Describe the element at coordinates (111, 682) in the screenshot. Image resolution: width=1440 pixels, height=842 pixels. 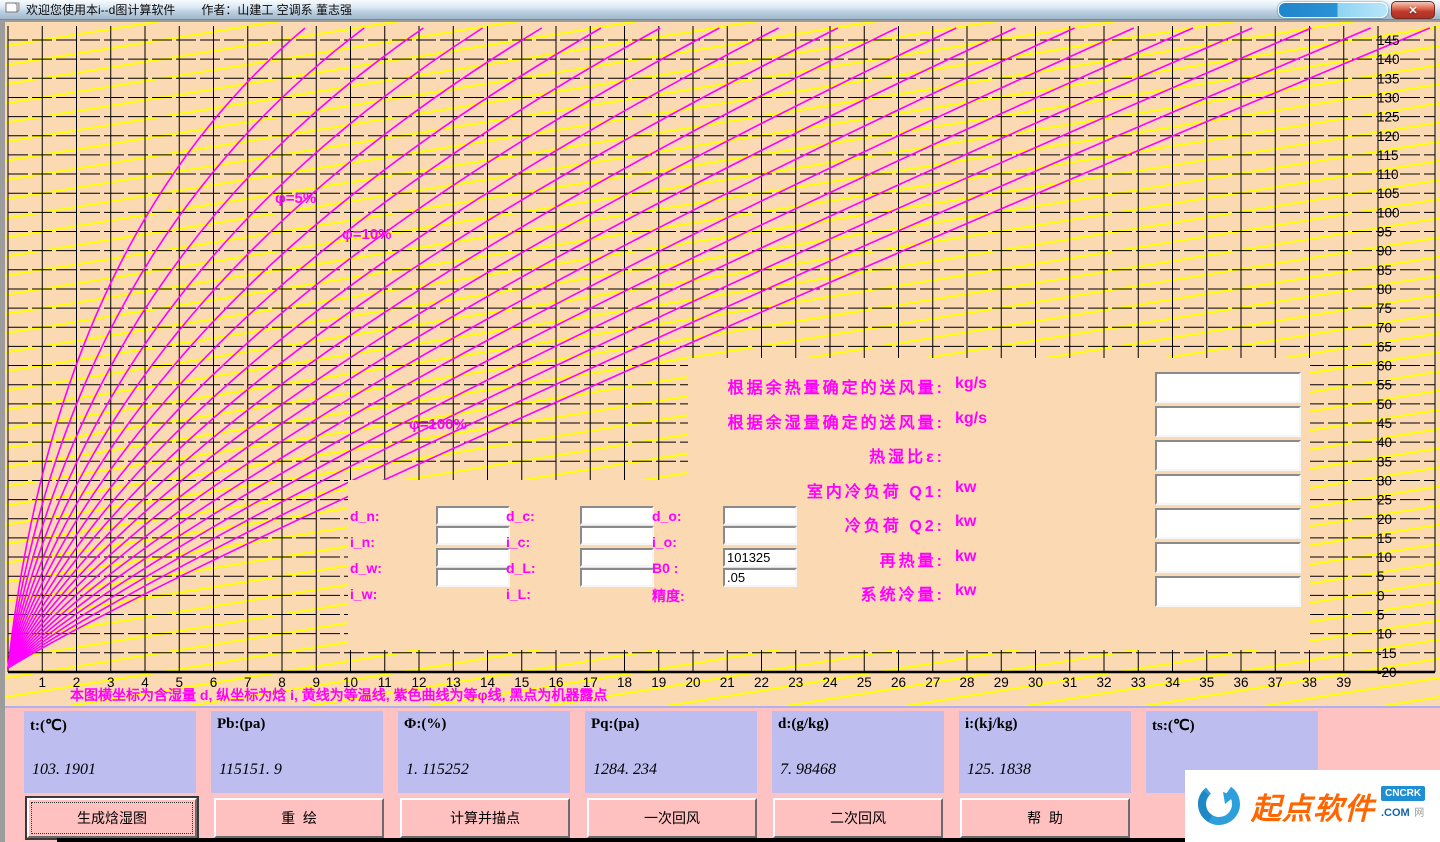
I see `svg-text: 3` at that location.